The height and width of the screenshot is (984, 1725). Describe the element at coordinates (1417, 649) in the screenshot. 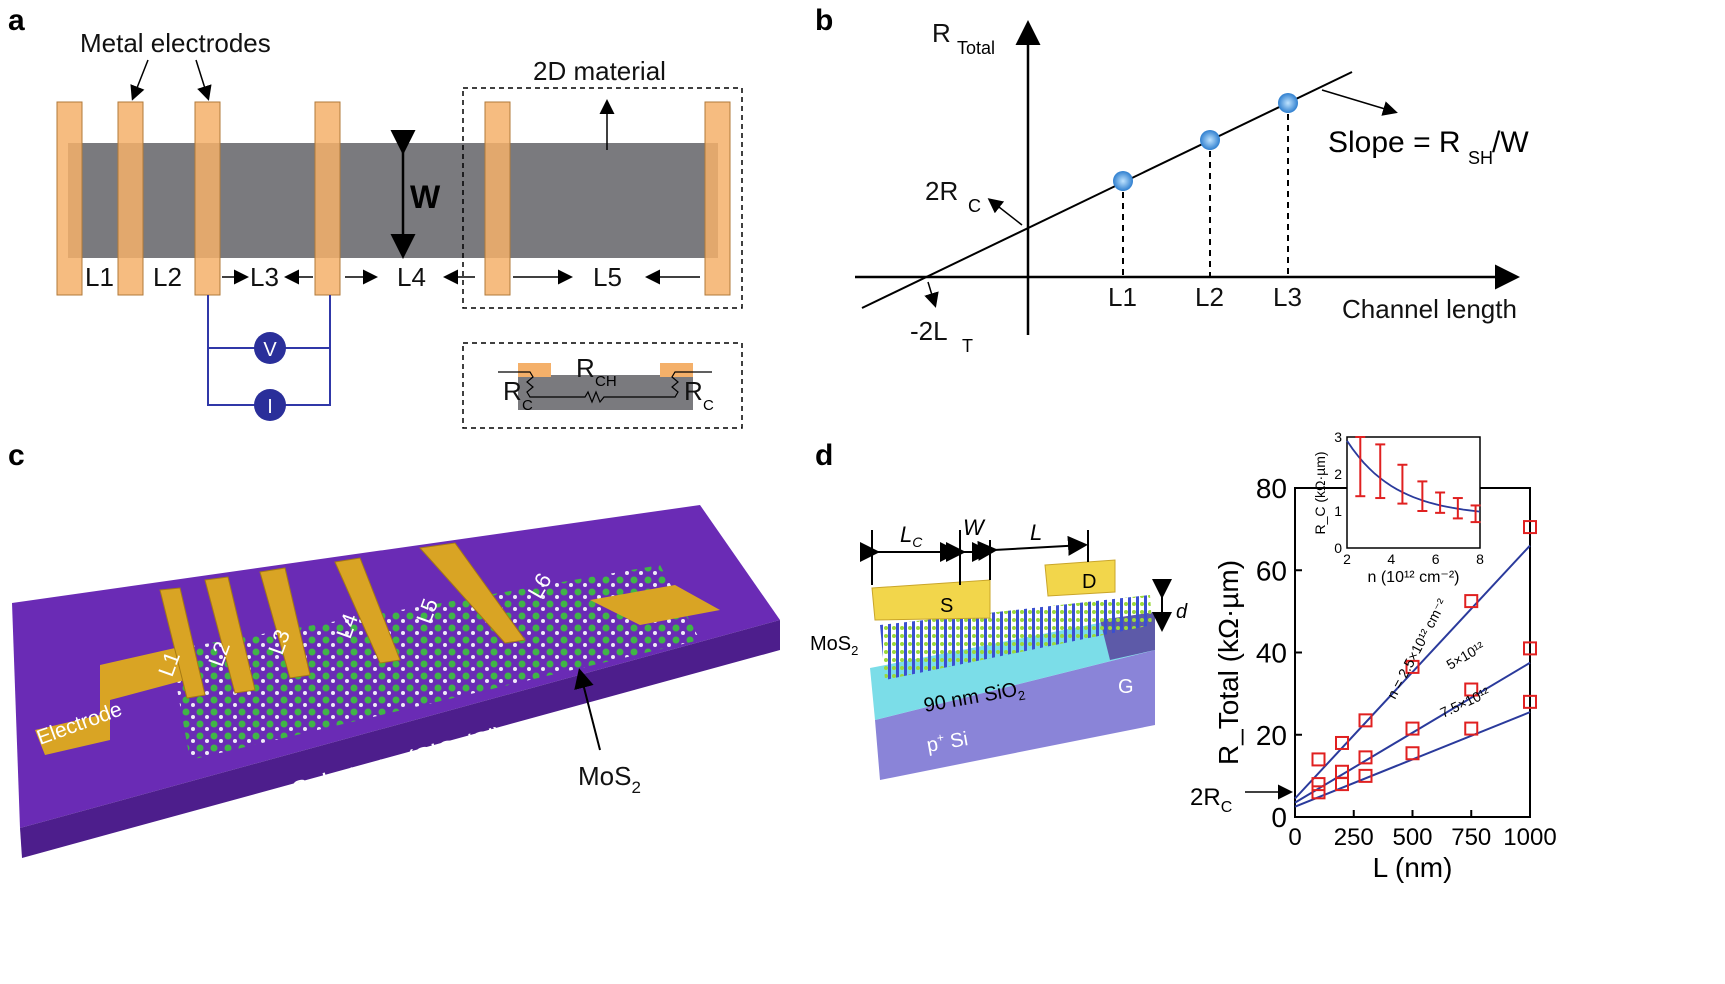

I see `series-label: n = 2.5×10¹² cm⁻²` at that location.